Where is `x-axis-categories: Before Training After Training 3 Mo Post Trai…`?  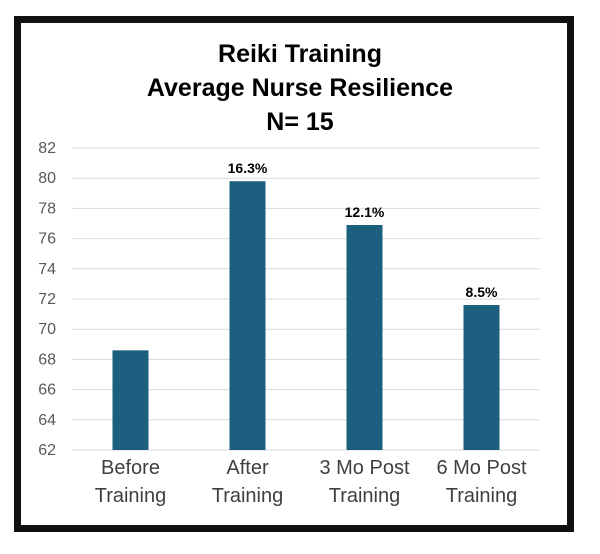 x-axis-categories: Before Training After Training 3 Mo Post Trai… is located at coordinates (311, 482).